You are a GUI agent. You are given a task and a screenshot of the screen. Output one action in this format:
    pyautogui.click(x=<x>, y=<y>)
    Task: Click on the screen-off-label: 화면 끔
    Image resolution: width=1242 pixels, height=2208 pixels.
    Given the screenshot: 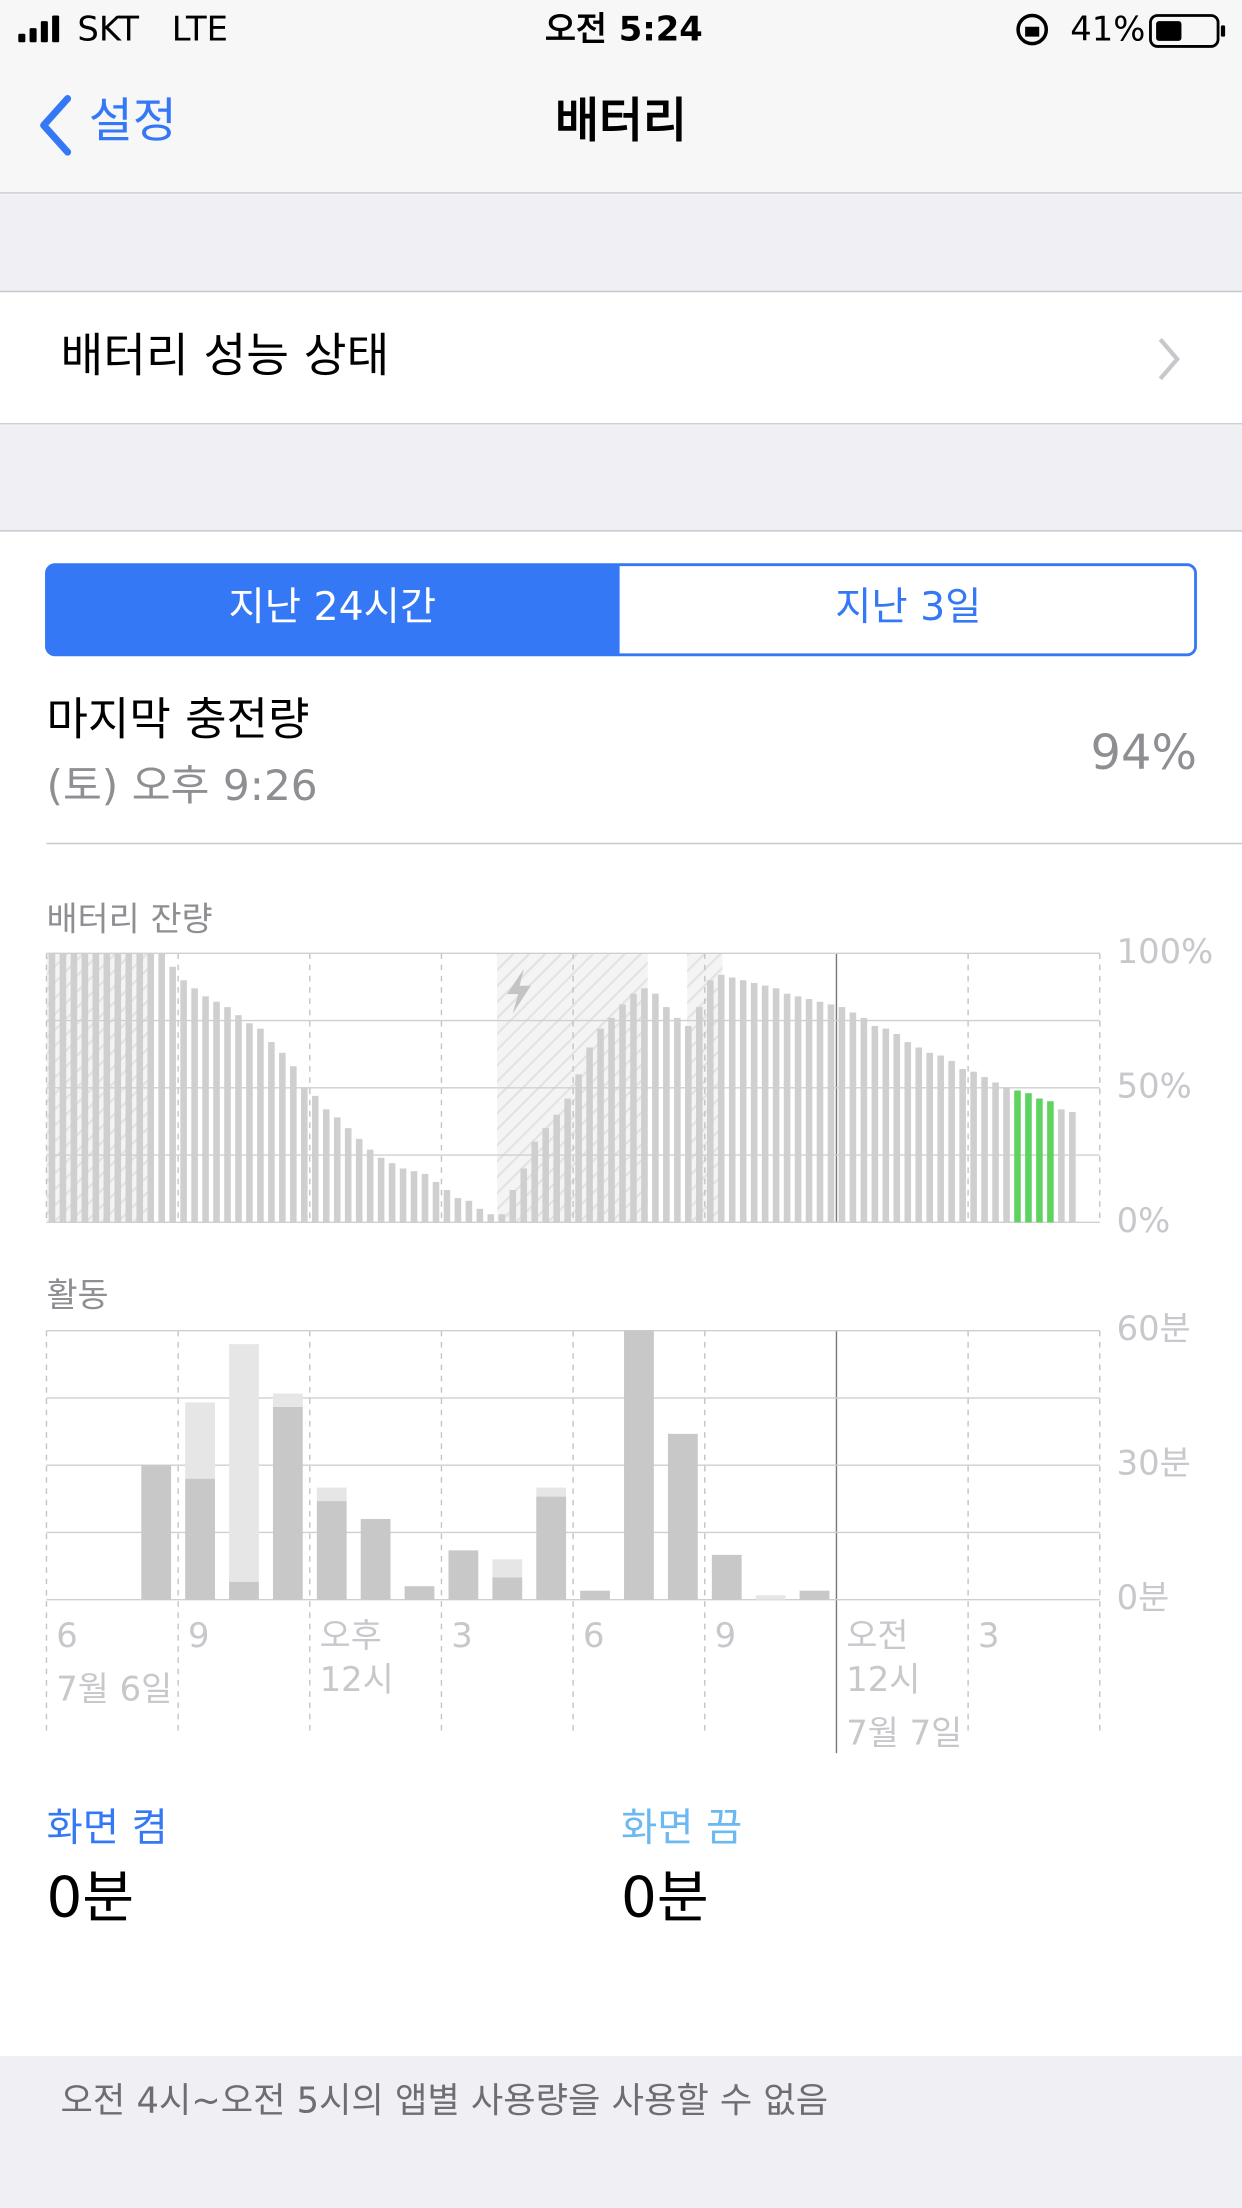 What is the action you would take?
    pyautogui.click(x=681, y=1828)
    